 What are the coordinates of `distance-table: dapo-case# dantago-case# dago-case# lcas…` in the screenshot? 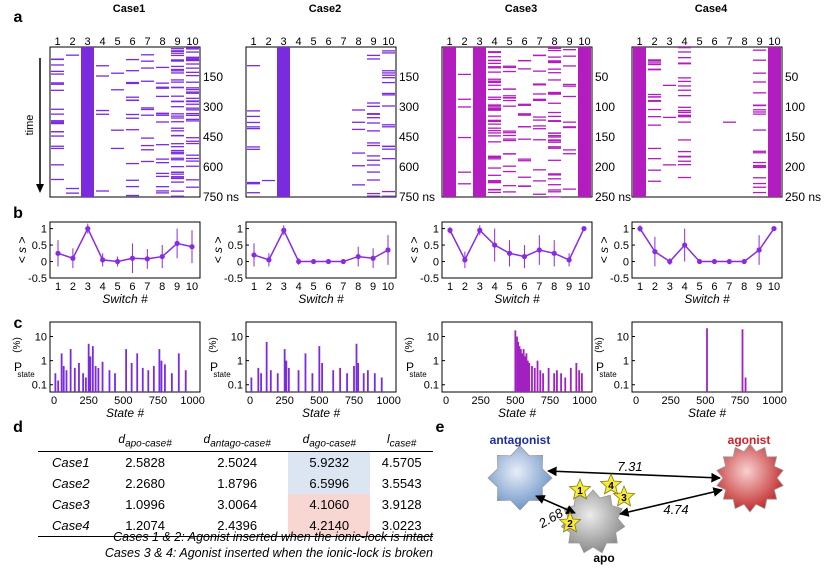 It's located at (235, 483).